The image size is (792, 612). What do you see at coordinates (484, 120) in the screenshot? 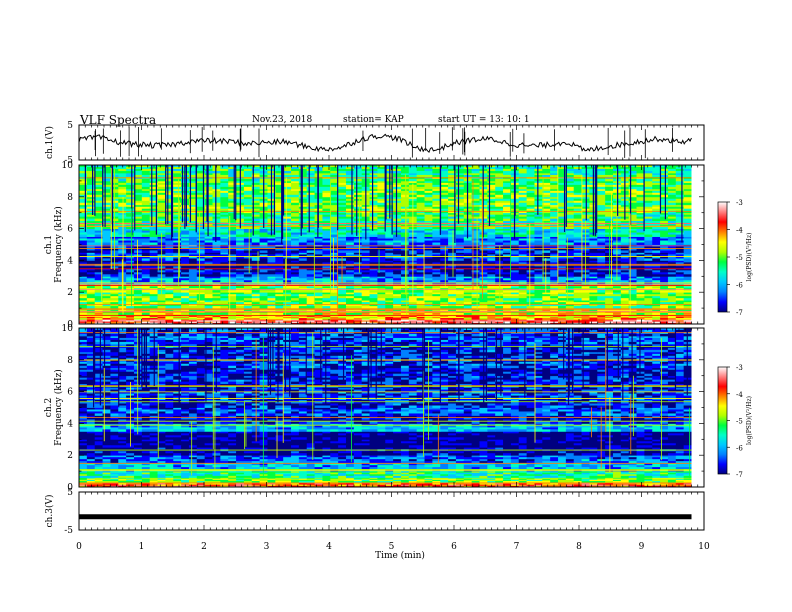
I see `start-time-label: start UT = 13: 10: 1` at bounding box center [484, 120].